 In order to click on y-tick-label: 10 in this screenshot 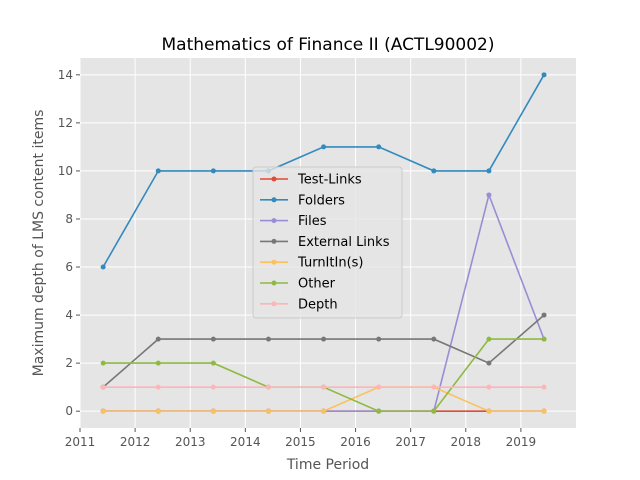, I will do `click(65, 171)`.